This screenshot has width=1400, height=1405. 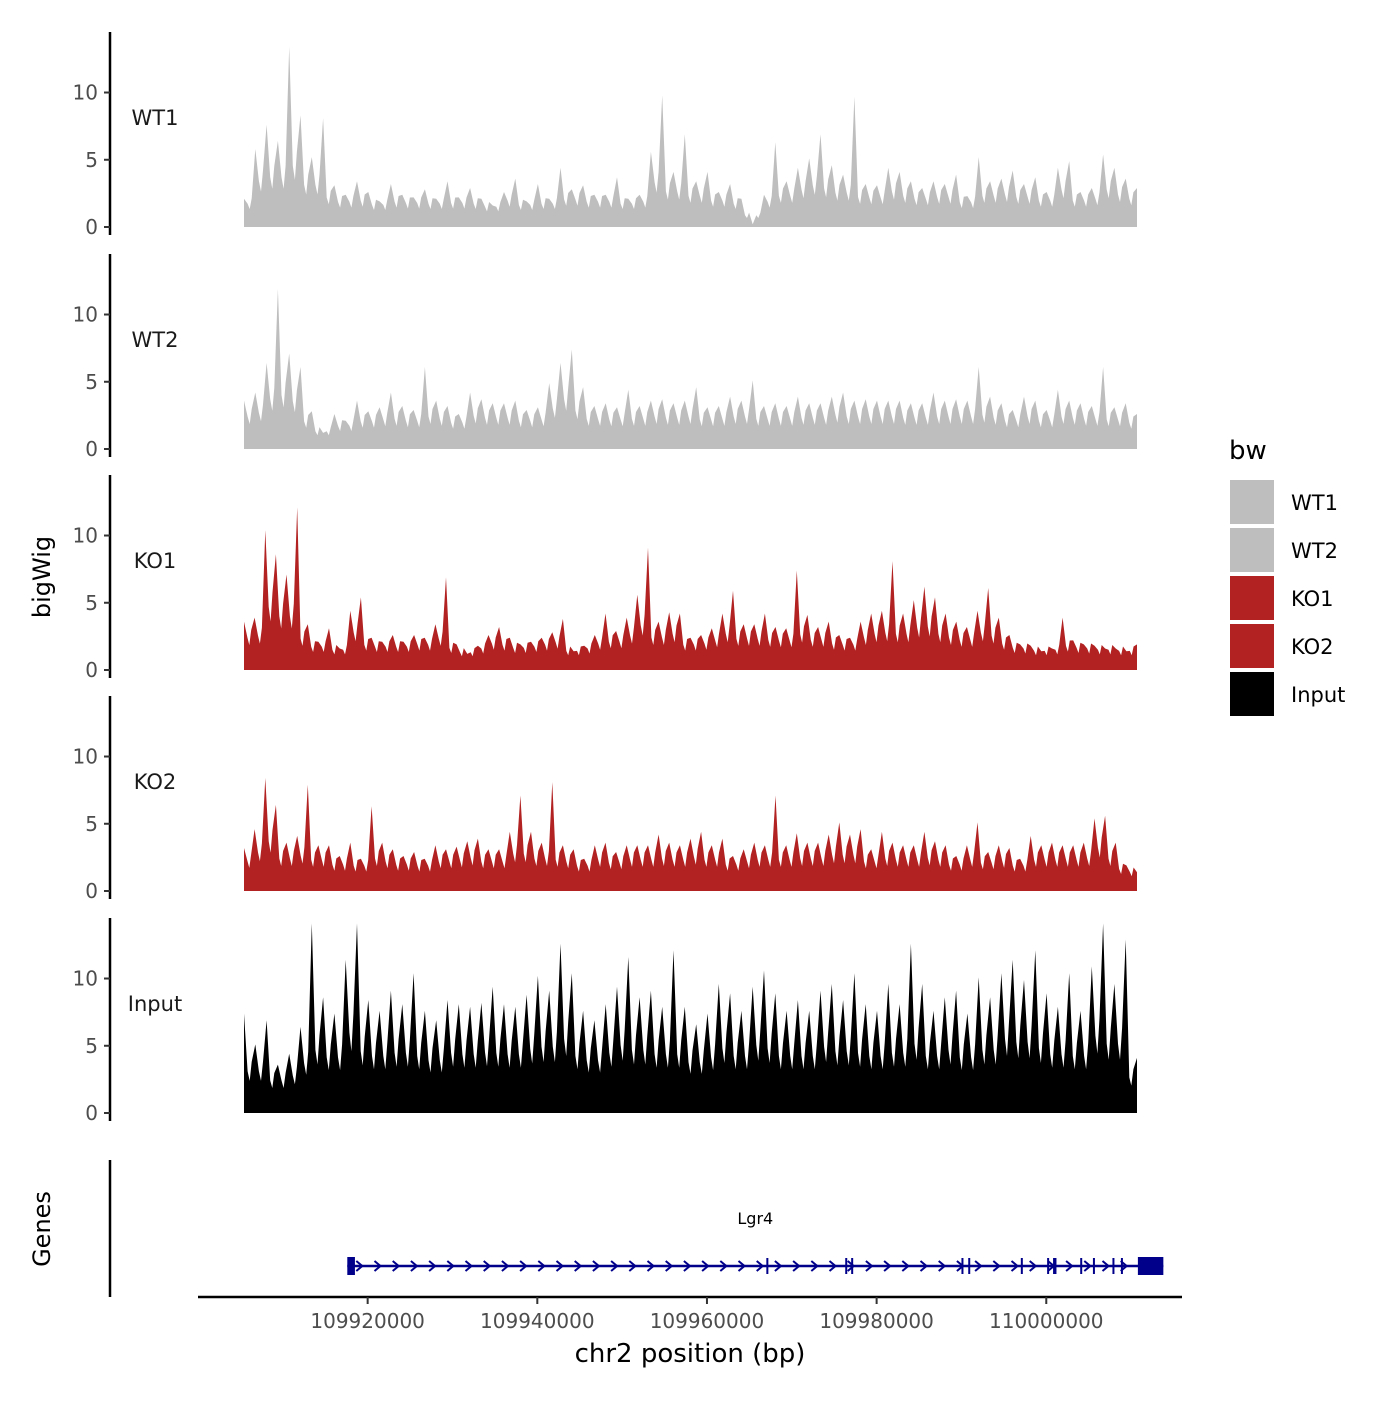 I want to click on y-axis-title-genes: Genes, so click(x=42, y=1229).